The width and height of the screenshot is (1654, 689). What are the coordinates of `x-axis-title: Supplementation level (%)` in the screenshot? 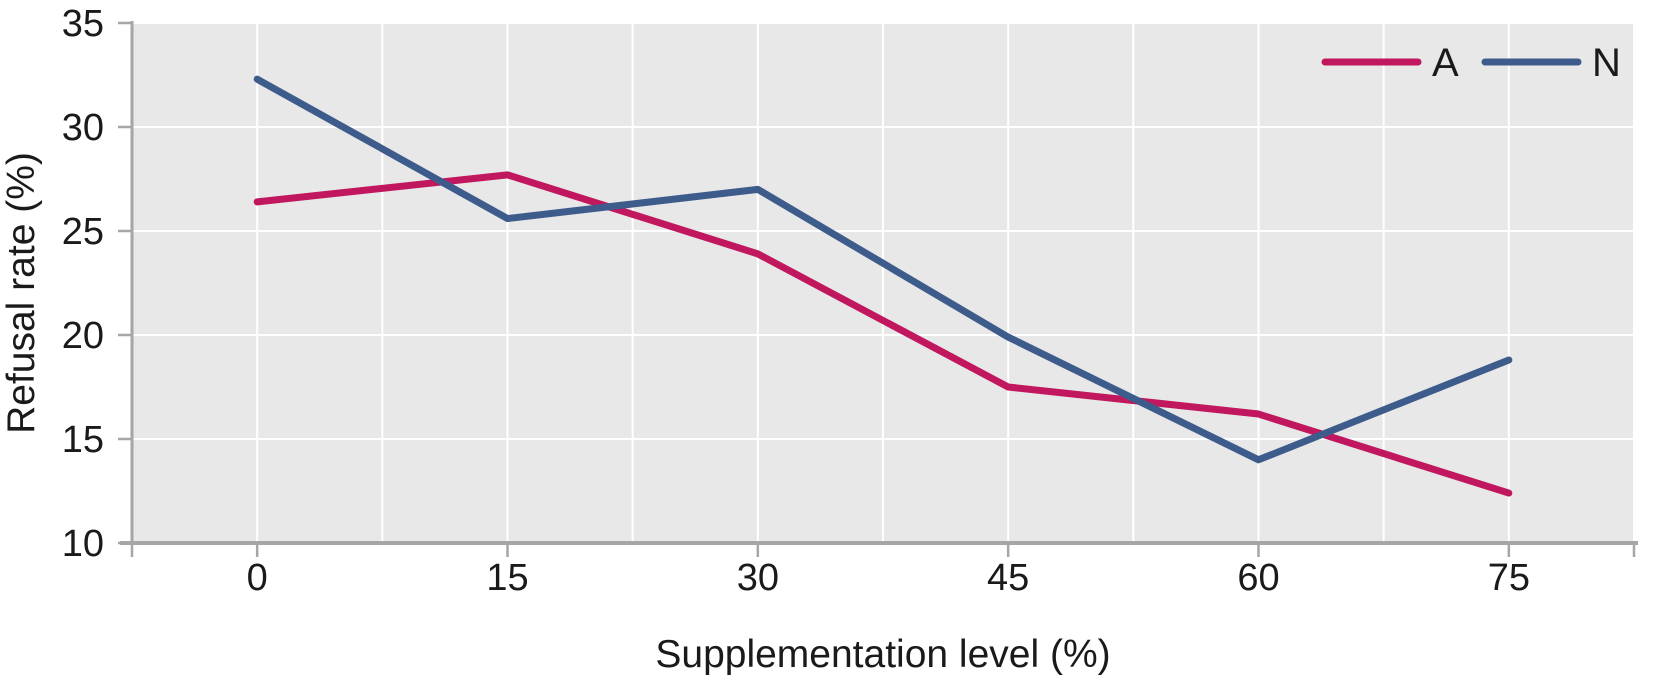 It's located at (883, 654).